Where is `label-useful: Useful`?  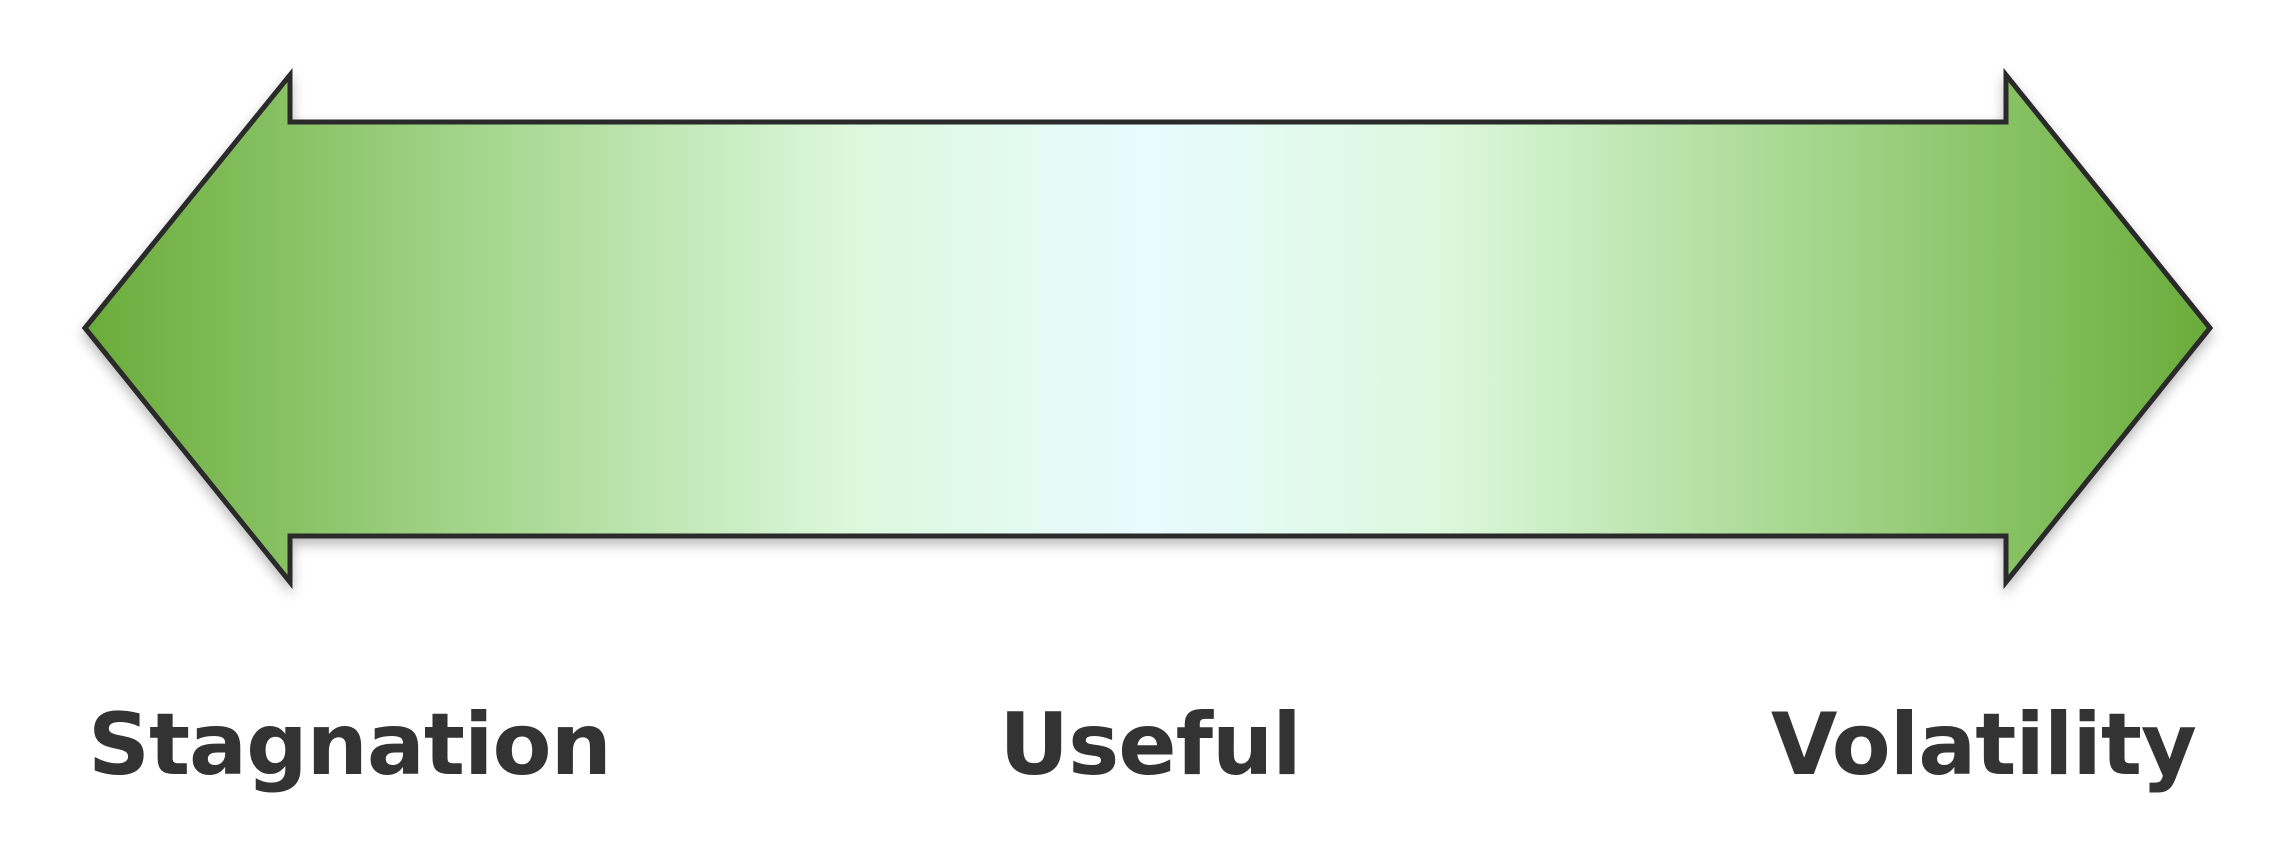 label-useful: Useful is located at coordinates (1150, 745).